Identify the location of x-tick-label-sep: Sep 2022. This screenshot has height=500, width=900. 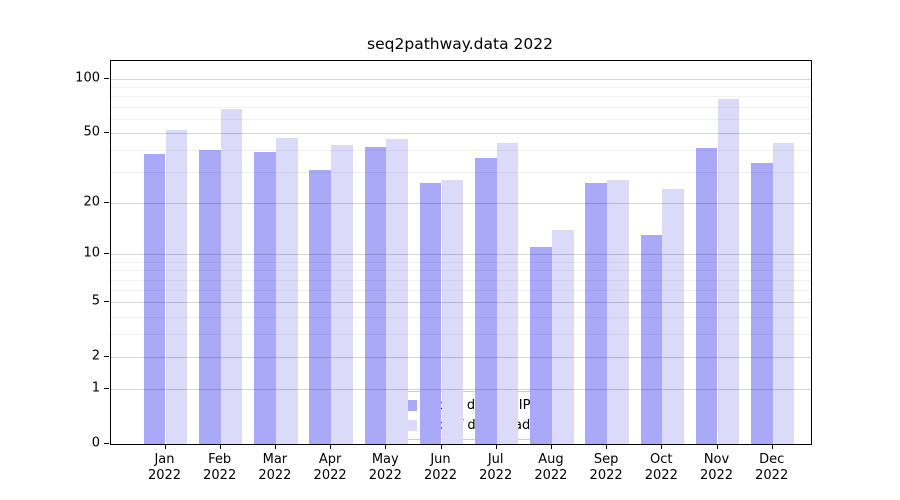
(606, 467).